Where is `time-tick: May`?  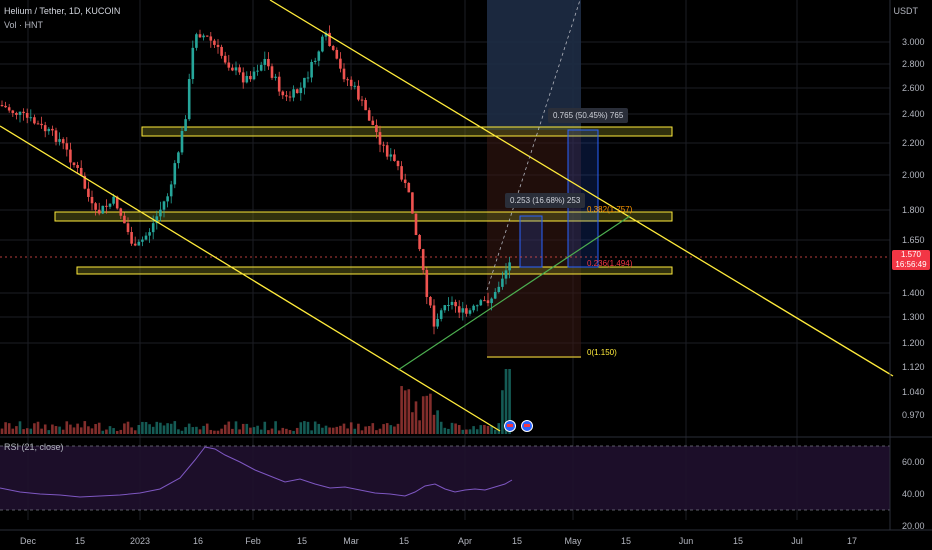 time-tick: May is located at coordinates (573, 541).